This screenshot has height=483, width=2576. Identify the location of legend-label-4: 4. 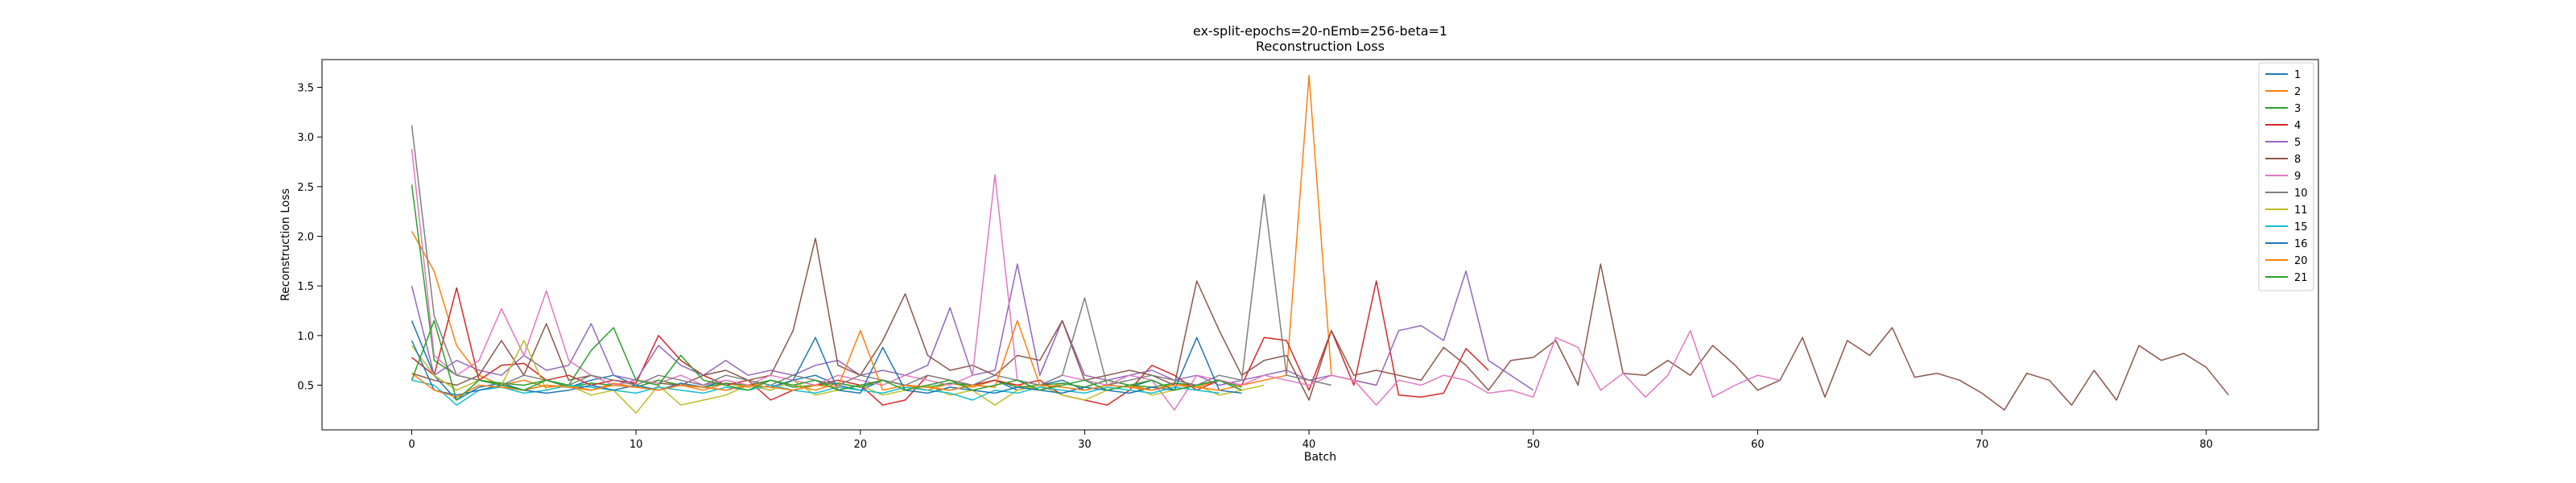
(2297, 126).